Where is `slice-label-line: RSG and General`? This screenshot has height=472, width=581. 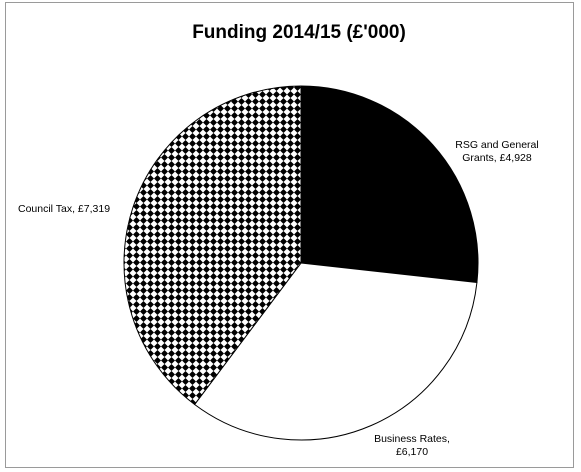
slice-label-line: RSG and General is located at coordinates (496, 145).